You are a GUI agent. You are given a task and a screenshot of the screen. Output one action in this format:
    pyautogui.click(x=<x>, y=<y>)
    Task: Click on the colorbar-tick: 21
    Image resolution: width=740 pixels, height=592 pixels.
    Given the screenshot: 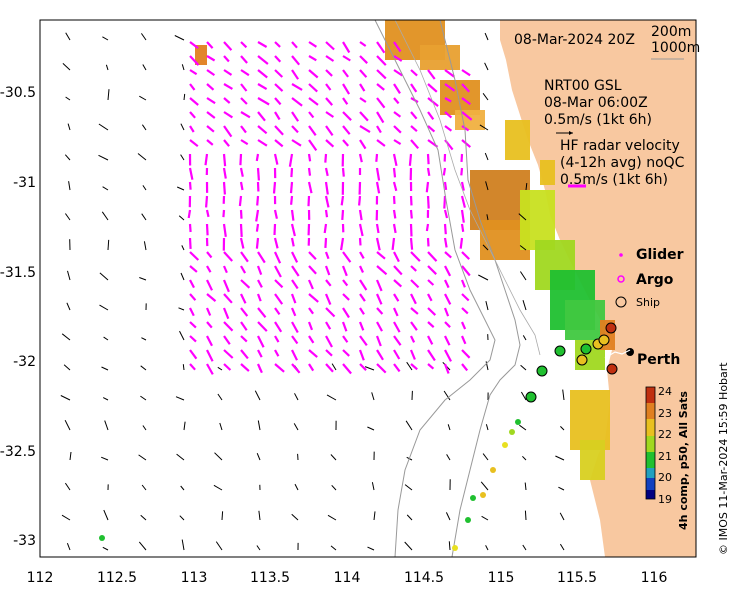 What is the action you would take?
    pyautogui.click(x=665, y=456)
    